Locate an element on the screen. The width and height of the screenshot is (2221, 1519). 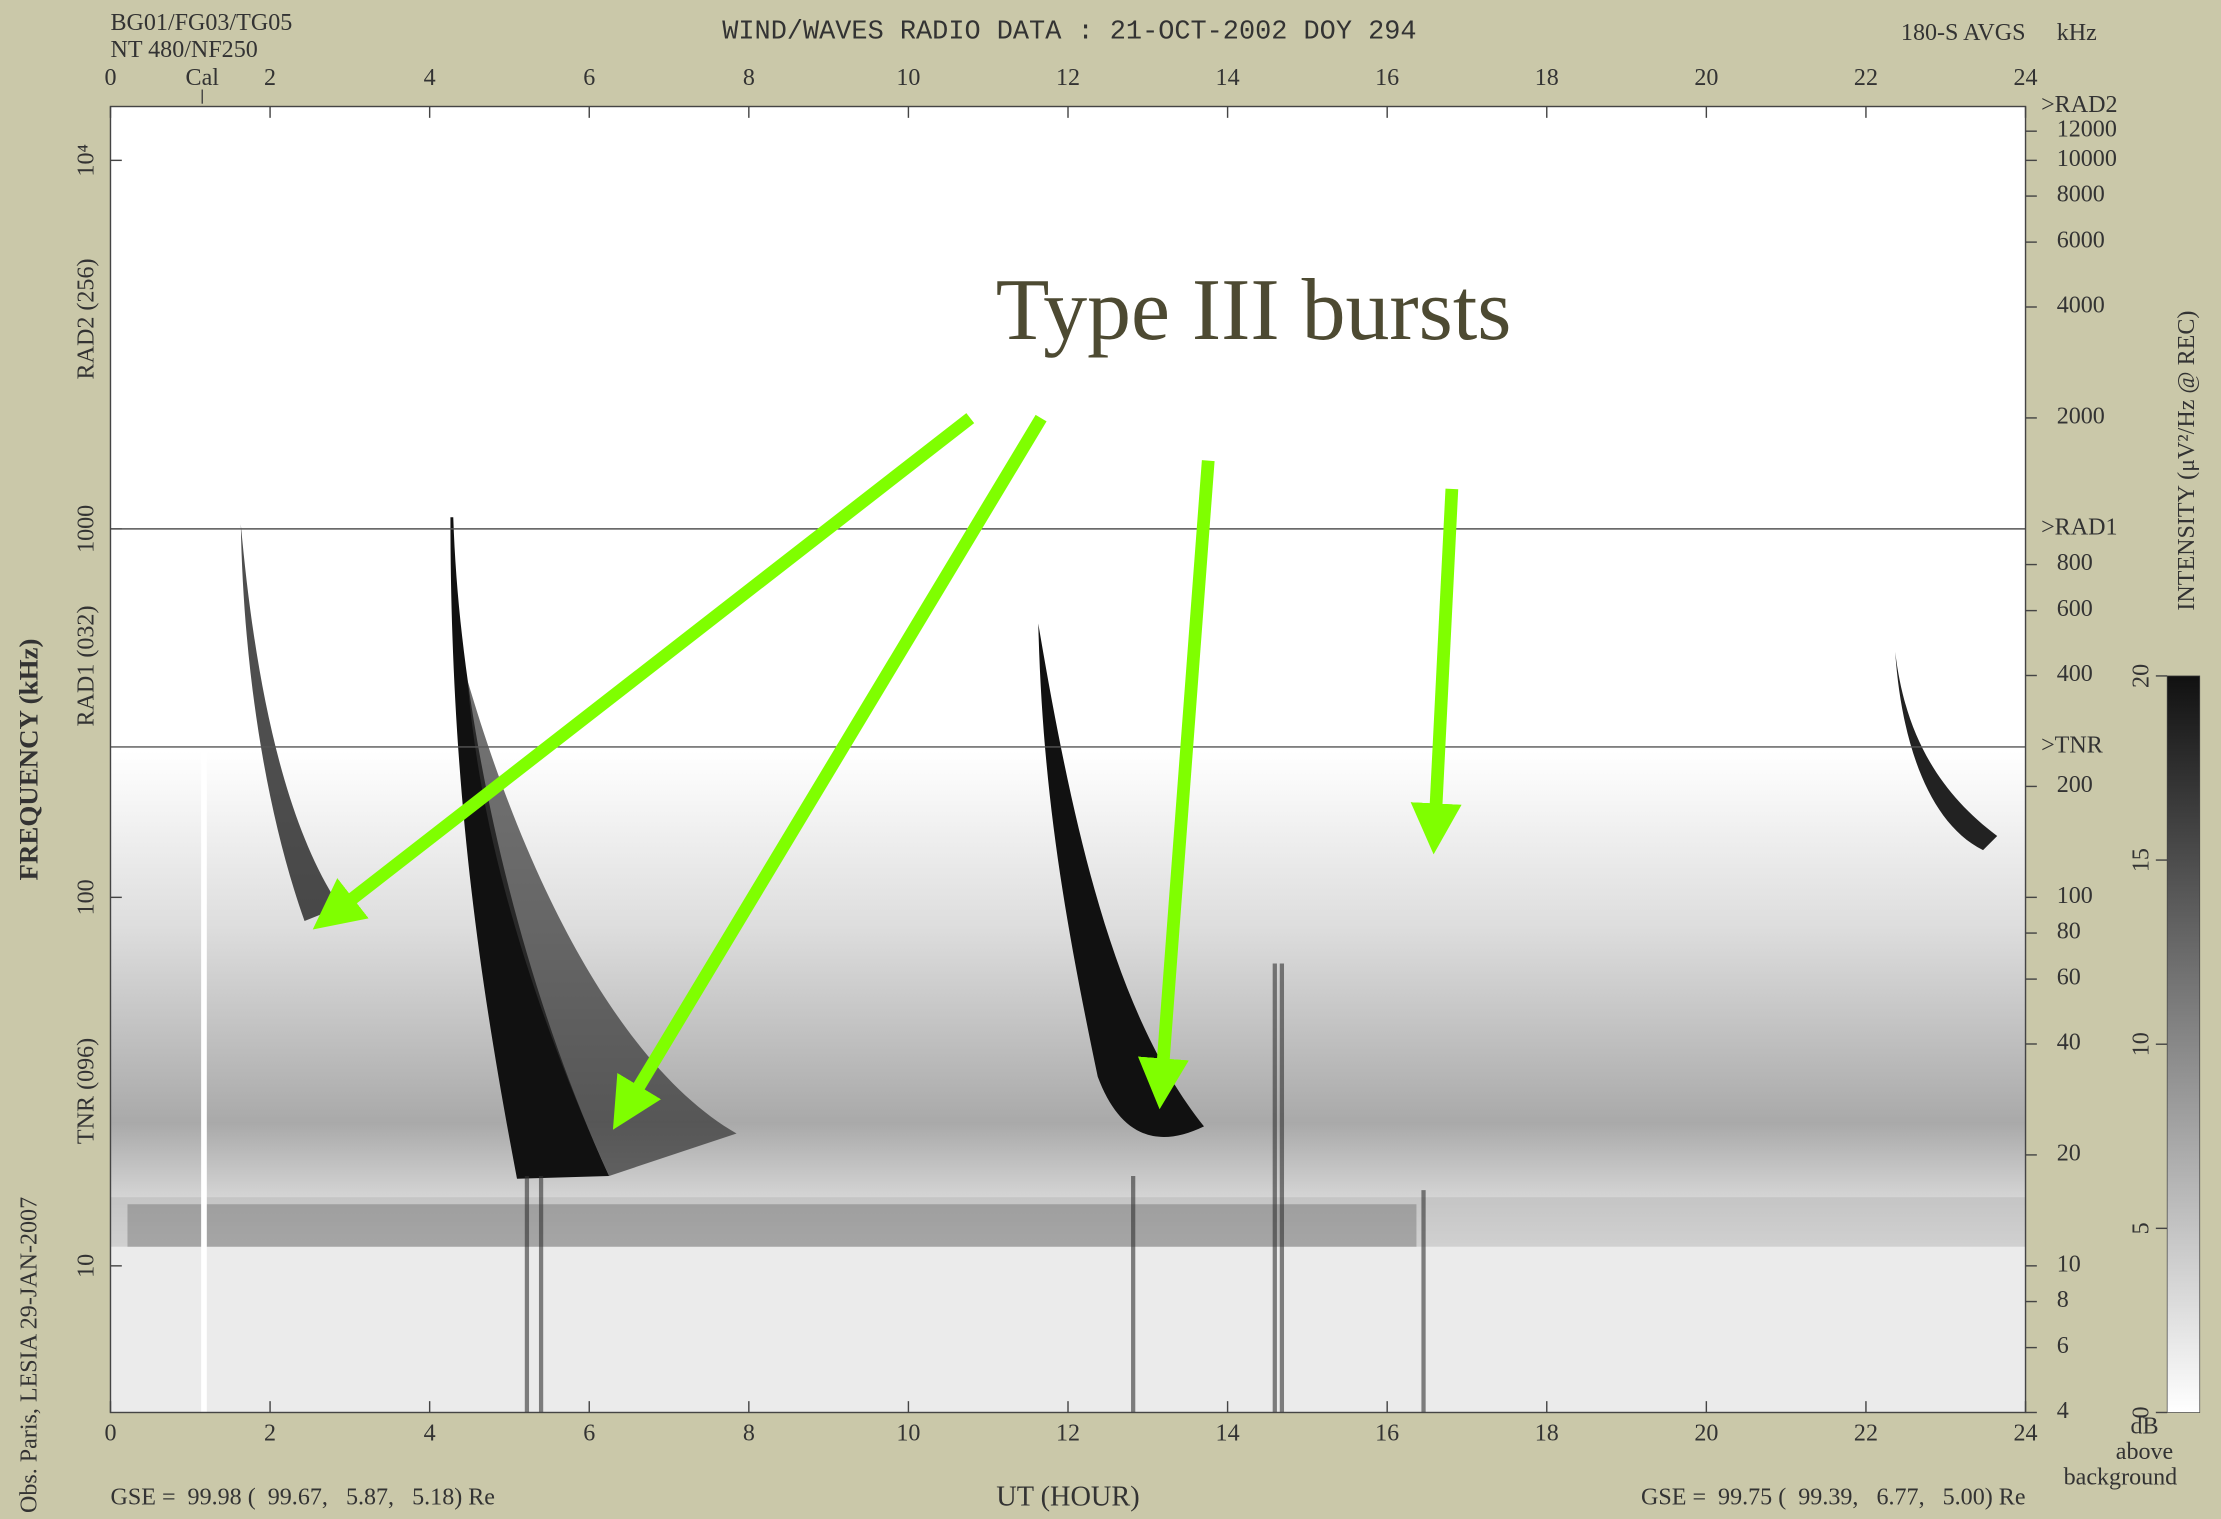
band-label: RAD2 (256) is located at coordinates (86, 318).